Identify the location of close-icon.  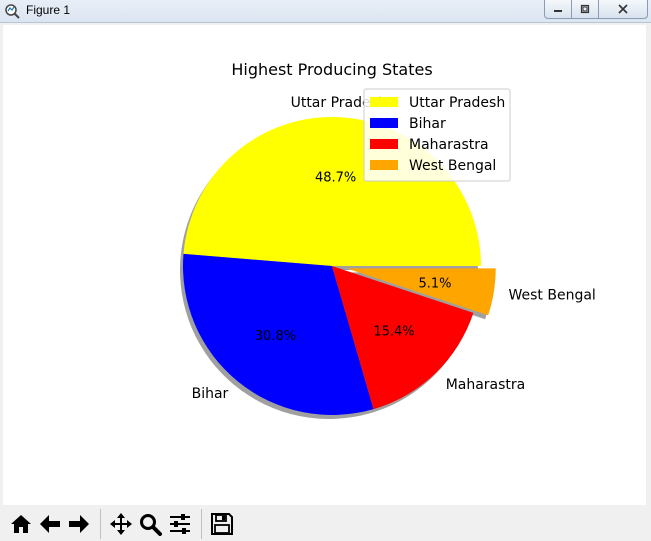
(623, 9).